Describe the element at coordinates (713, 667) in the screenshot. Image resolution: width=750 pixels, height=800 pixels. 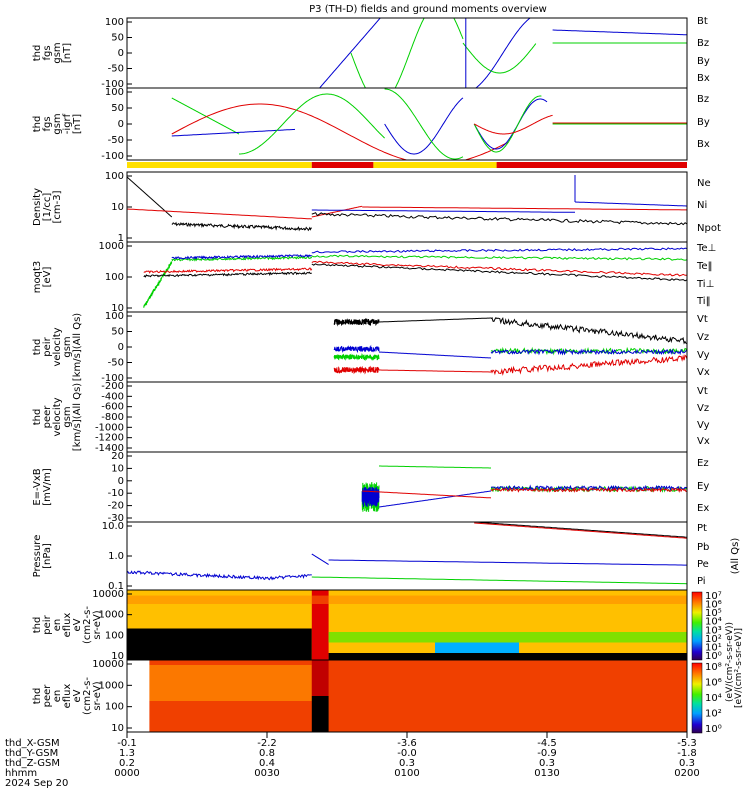
I see `colorbar-tick: 10⁸` at that location.